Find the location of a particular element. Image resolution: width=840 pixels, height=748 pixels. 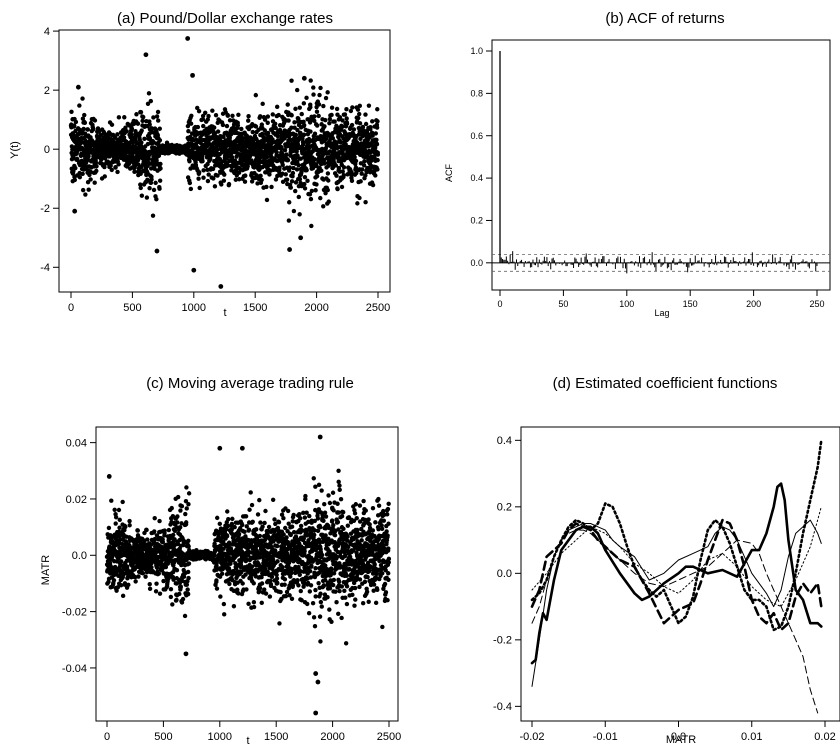

x-tick-label: 2000 is located at coordinates (332, 737).